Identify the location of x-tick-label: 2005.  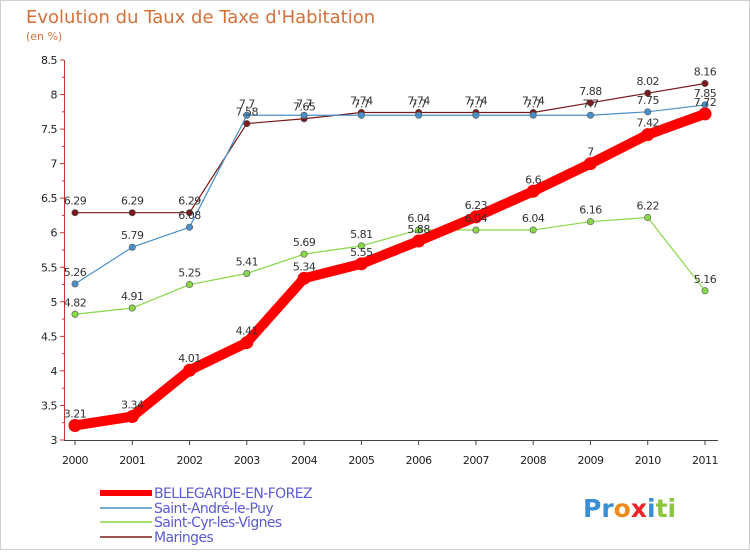
(361, 460).